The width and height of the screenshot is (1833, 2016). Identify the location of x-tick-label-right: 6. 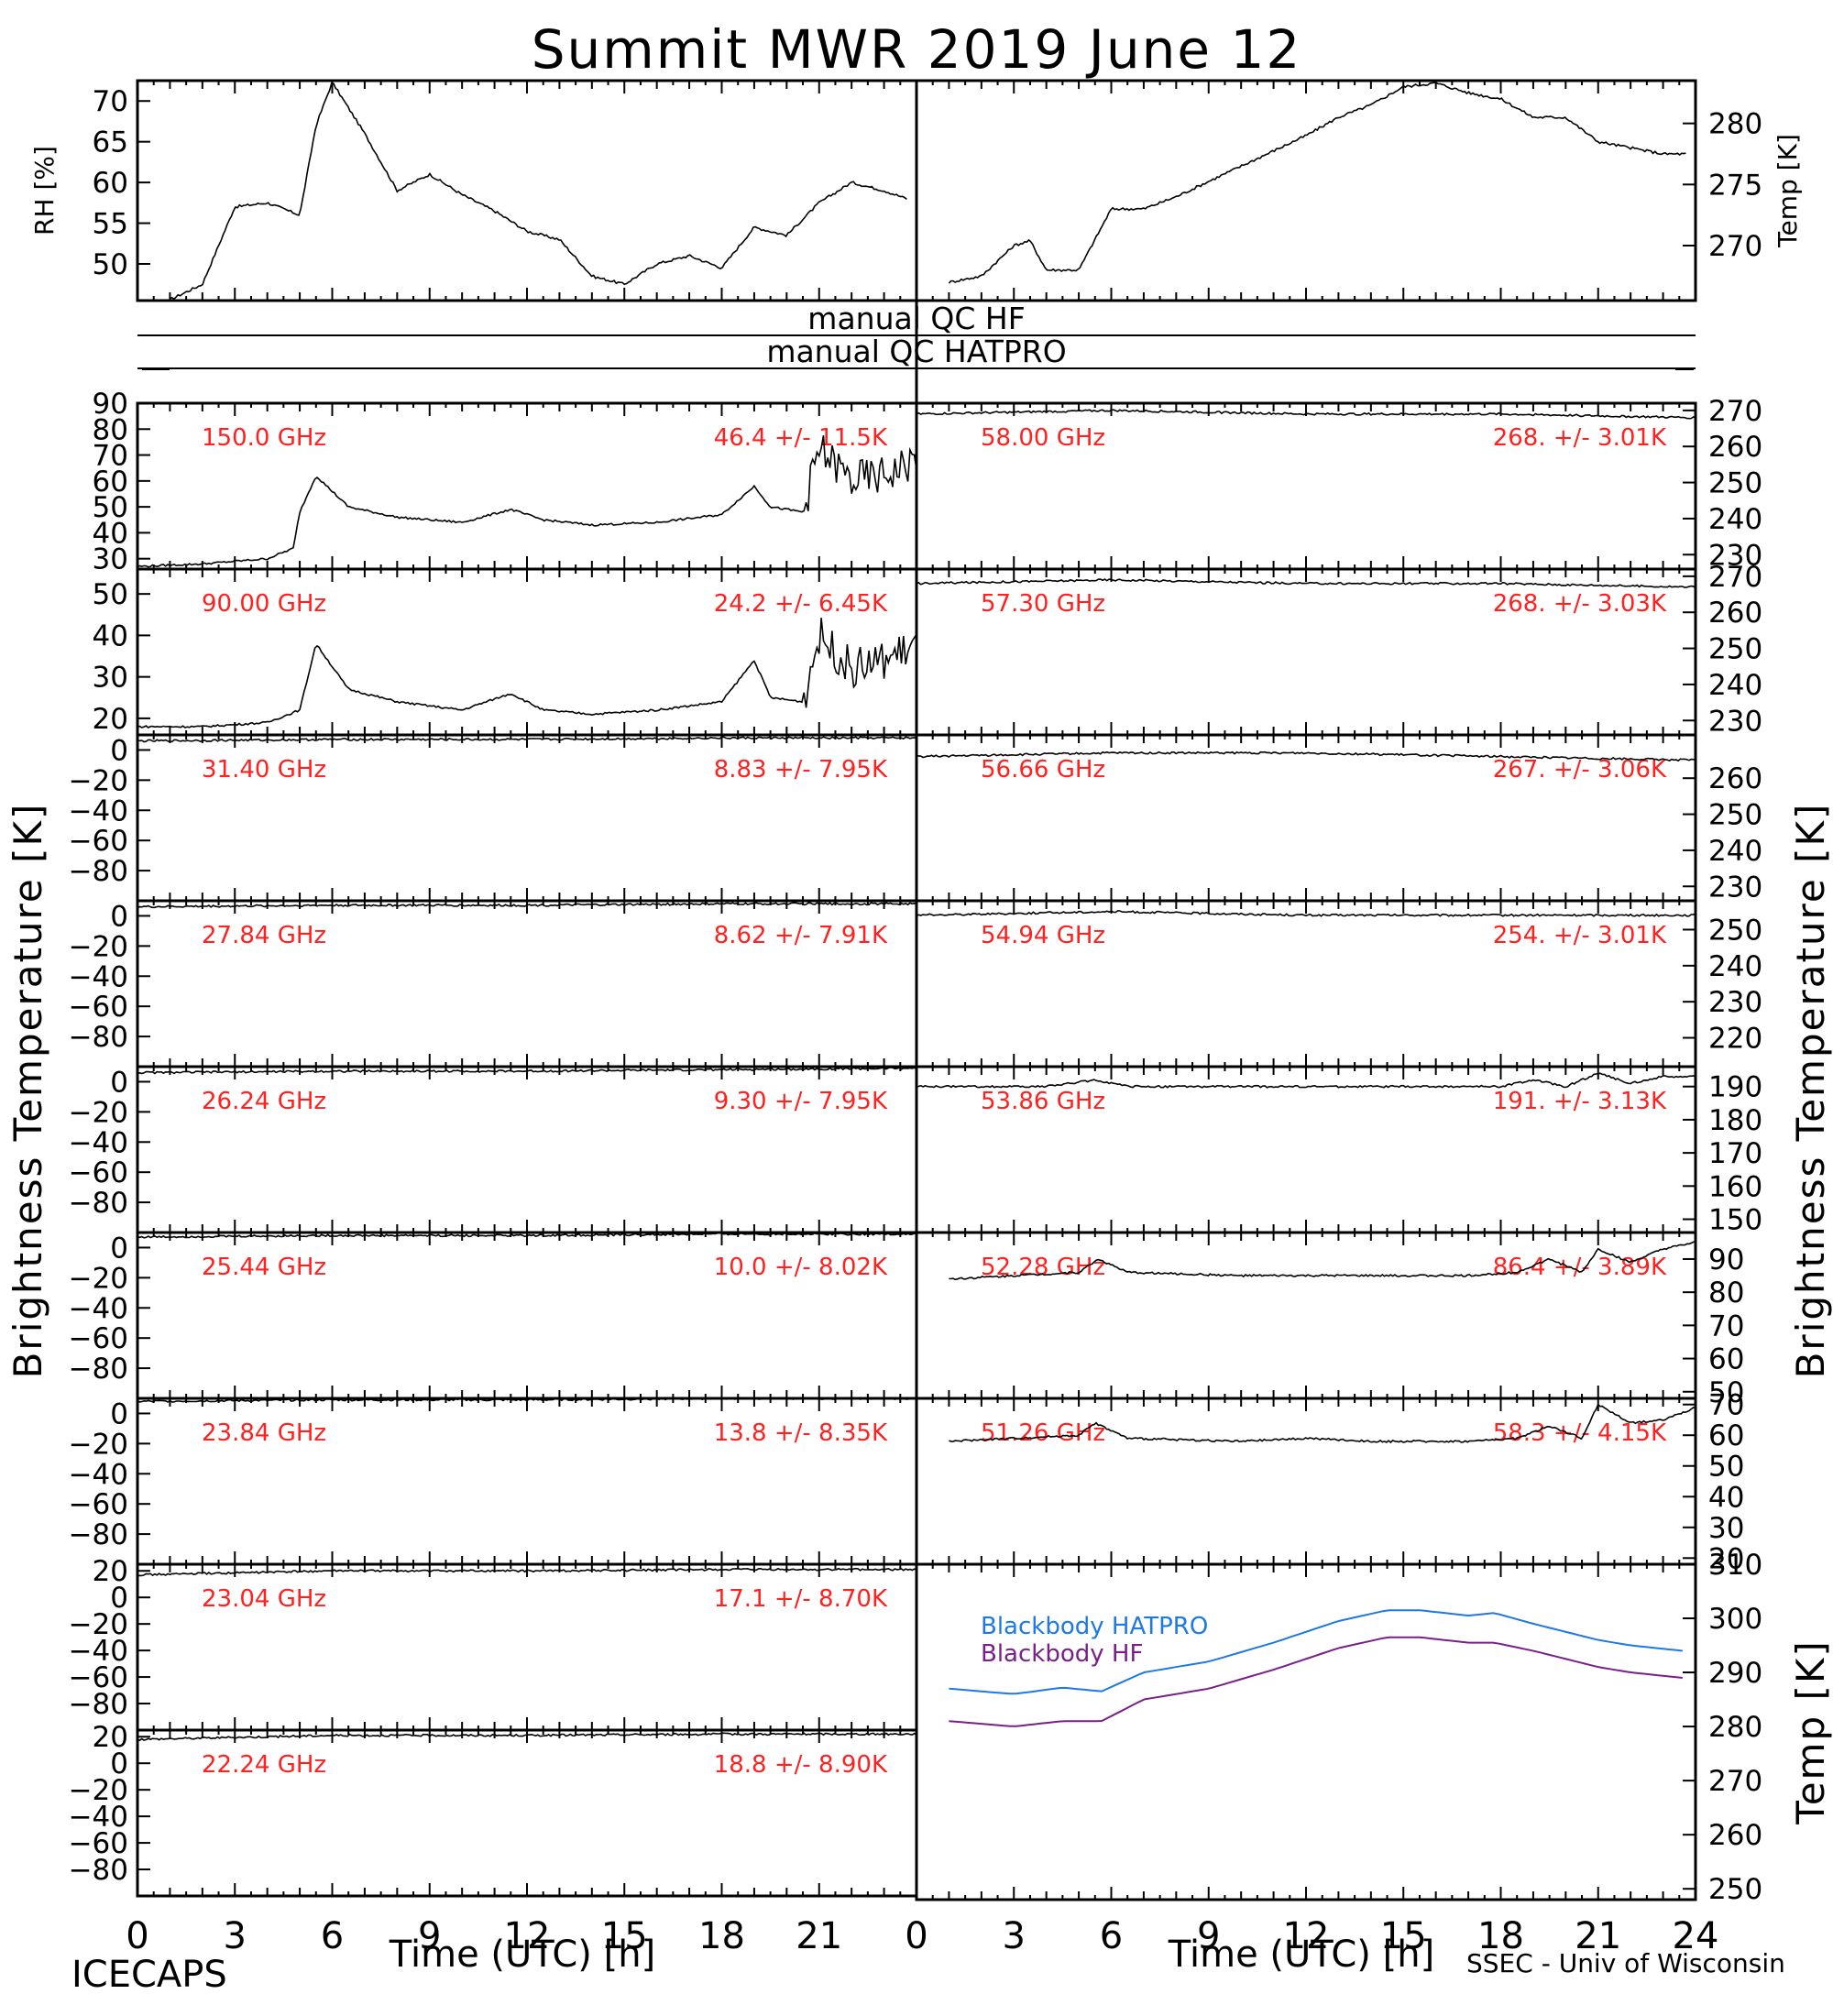
(1111, 1936).